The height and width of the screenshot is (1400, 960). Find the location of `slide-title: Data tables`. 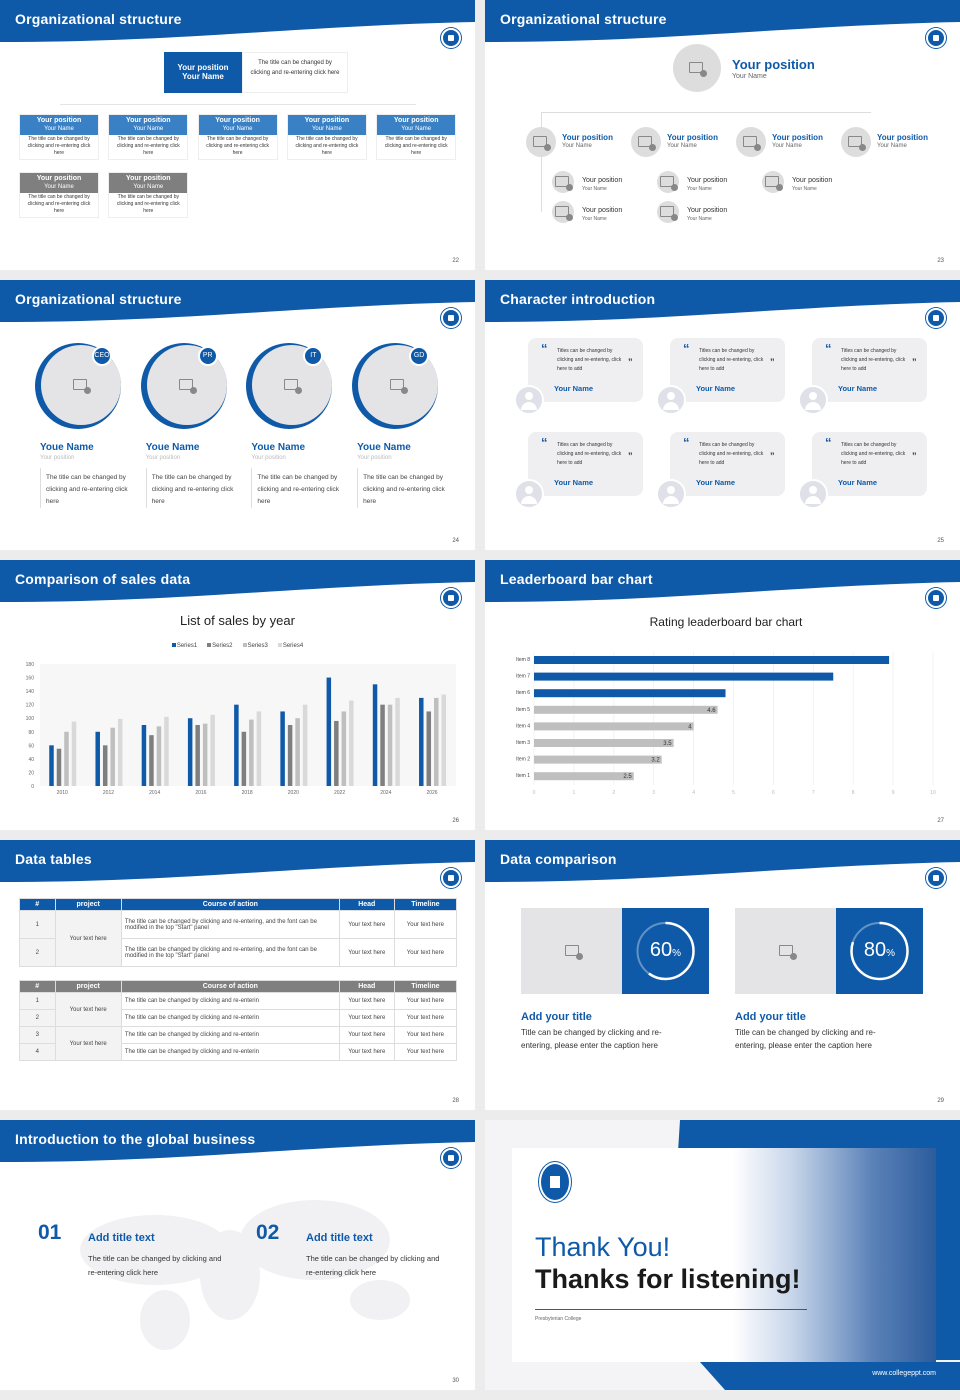

slide-title: Data tables is located at coordinates (53, 859).